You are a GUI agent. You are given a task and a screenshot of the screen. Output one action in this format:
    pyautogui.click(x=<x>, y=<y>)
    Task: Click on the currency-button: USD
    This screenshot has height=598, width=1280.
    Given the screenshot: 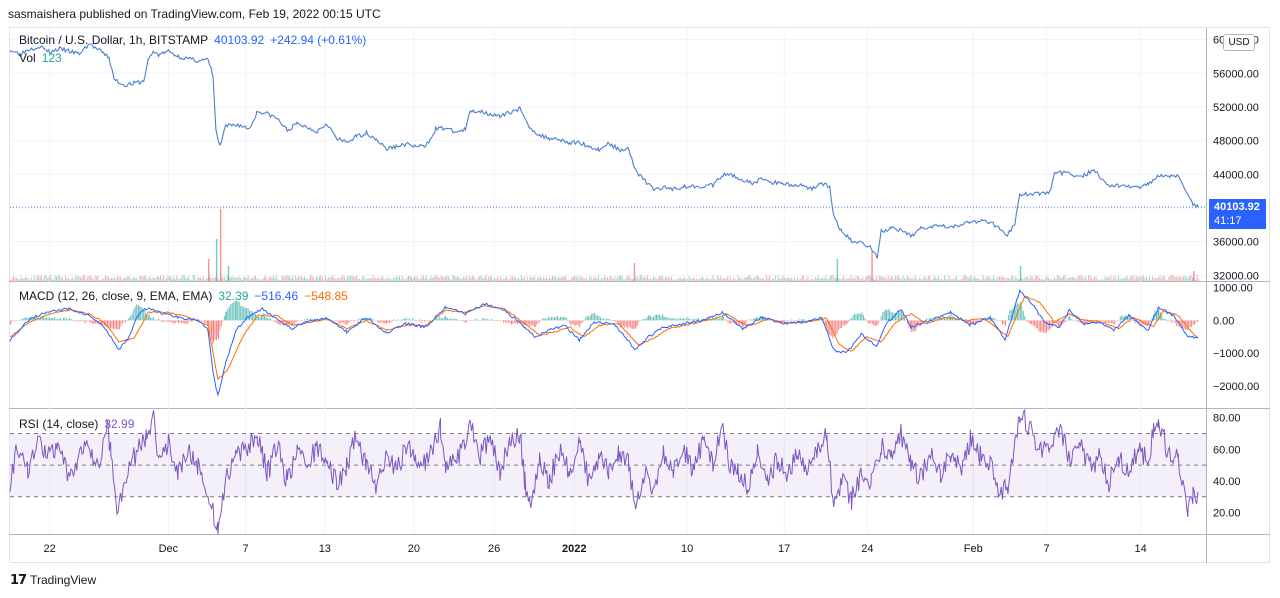 What is the action you would take?
    pyautogui.click(x=1239, y=42)
    